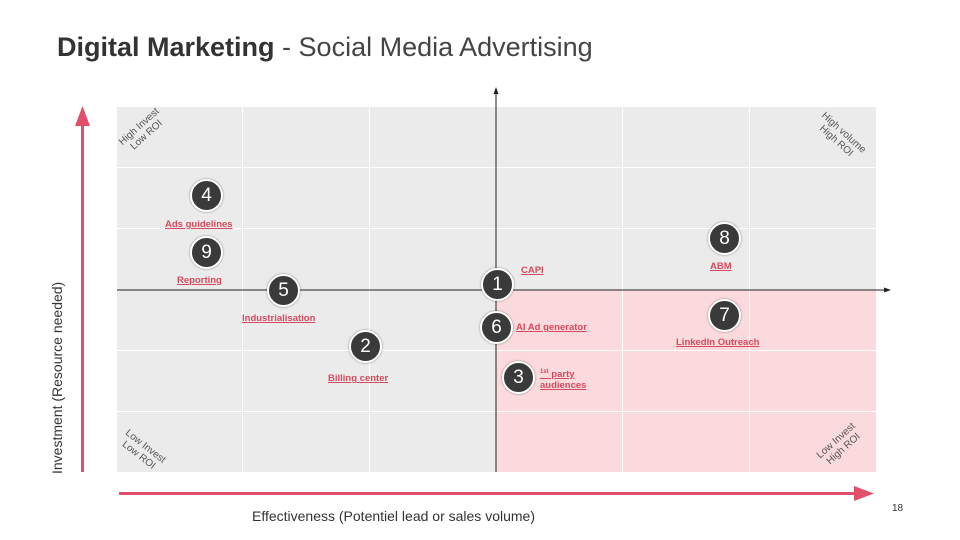 The width and height of the screenshot is (960, 540). What do you see at coordinates (864, 493) in the screenshot?
I see `effectiveness-arrow-head` at bounding box center [864, 493].